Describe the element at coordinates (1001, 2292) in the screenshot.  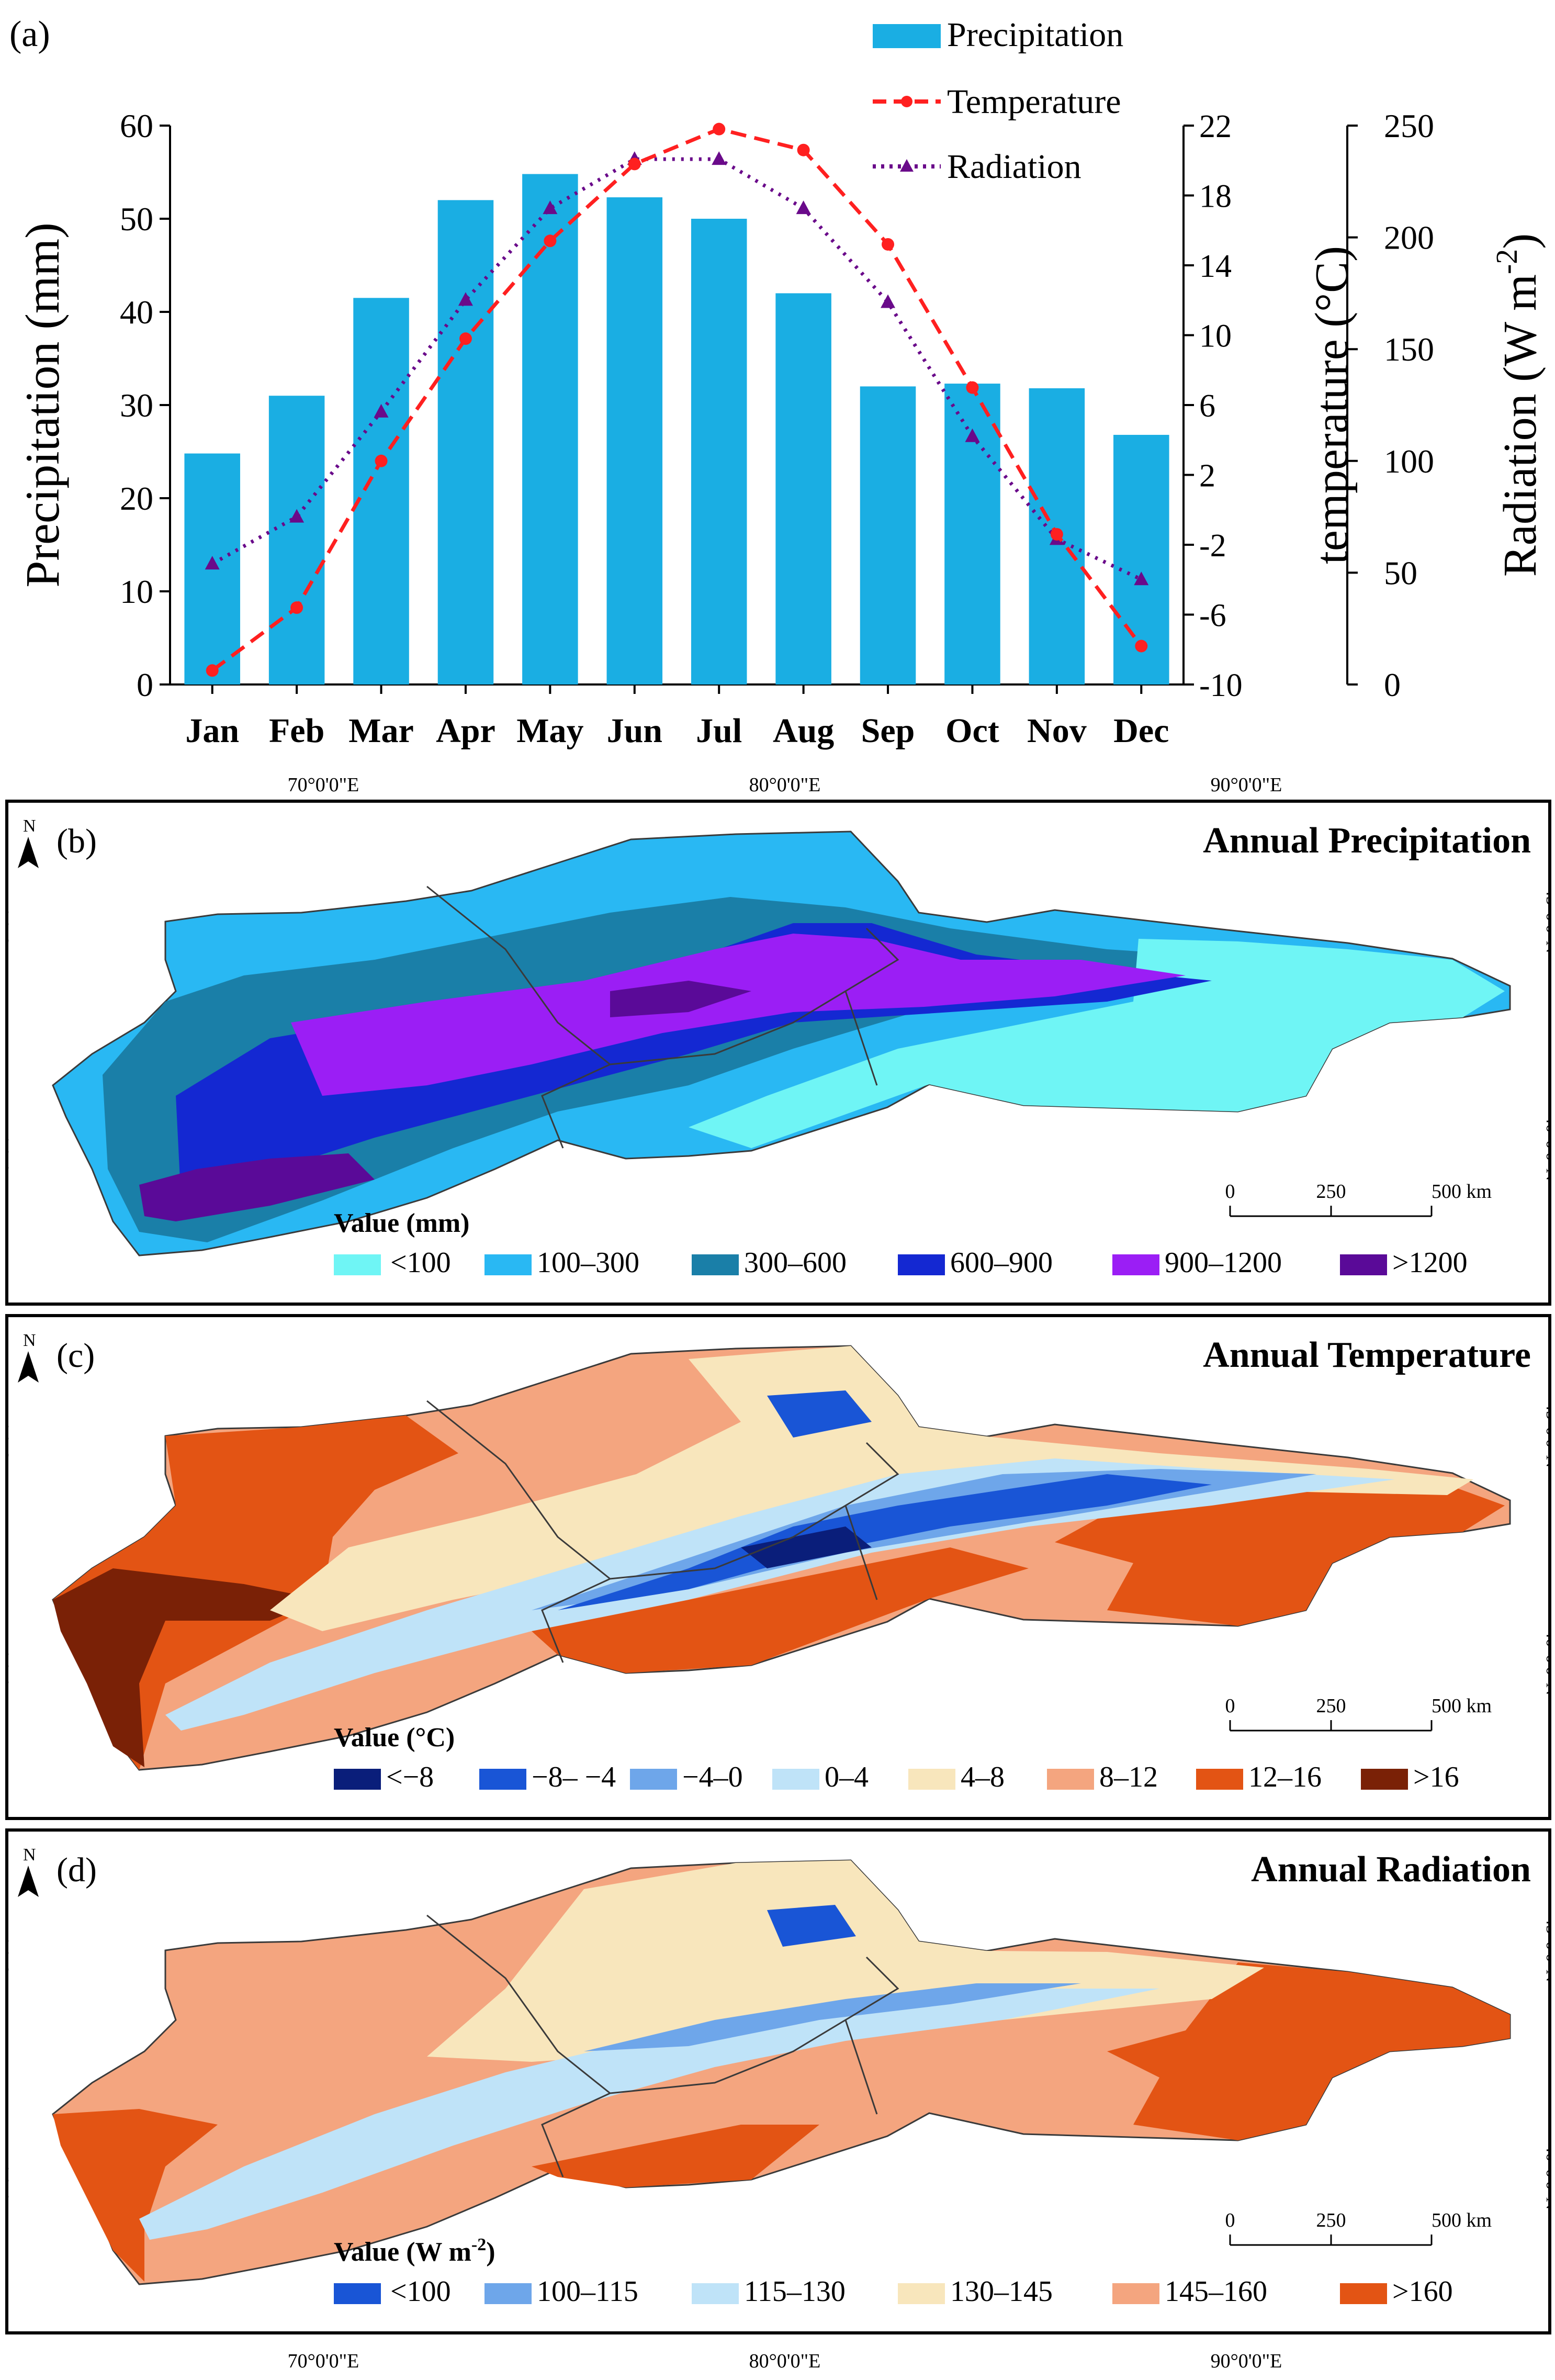
I see `legend-class-label: 130–145` at that location.